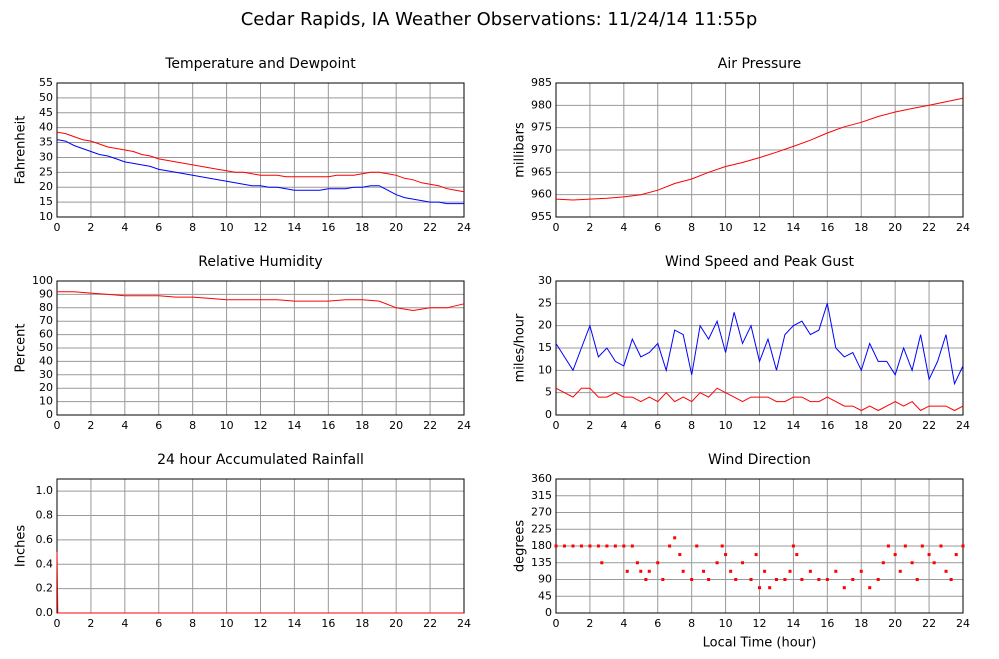  I want to click on y-tick-label: 80, so click(46, 307).